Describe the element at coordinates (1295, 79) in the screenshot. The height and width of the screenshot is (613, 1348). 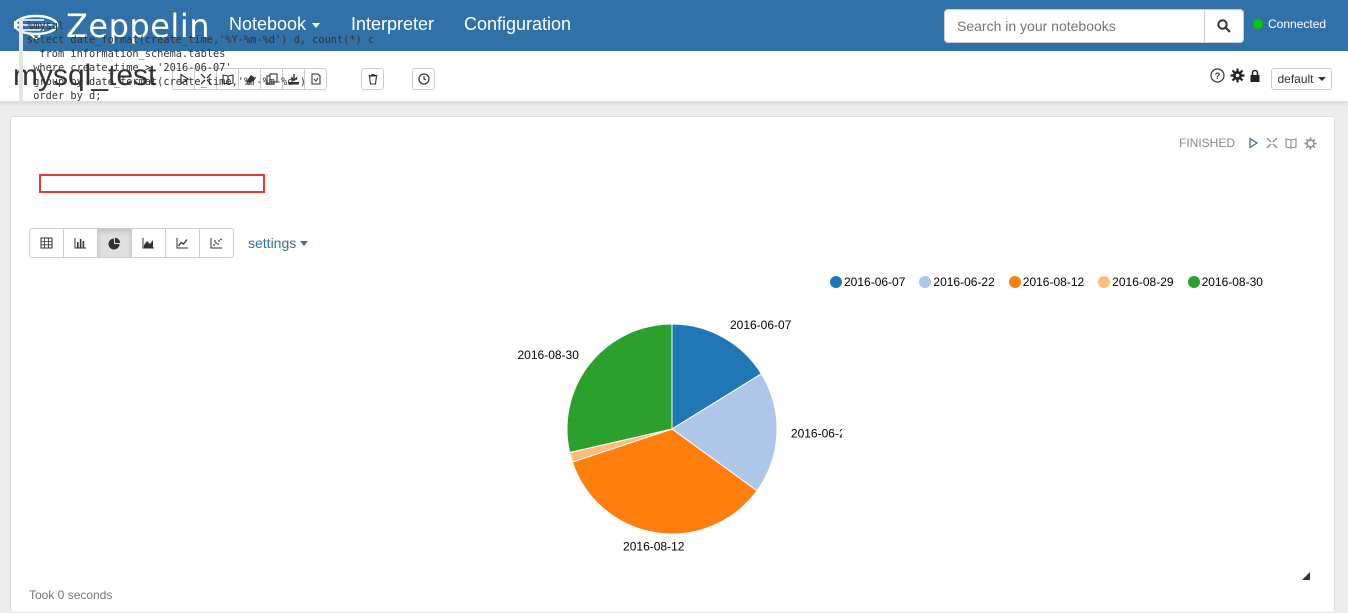
I see `interpreter-binding-label: default` at that location.